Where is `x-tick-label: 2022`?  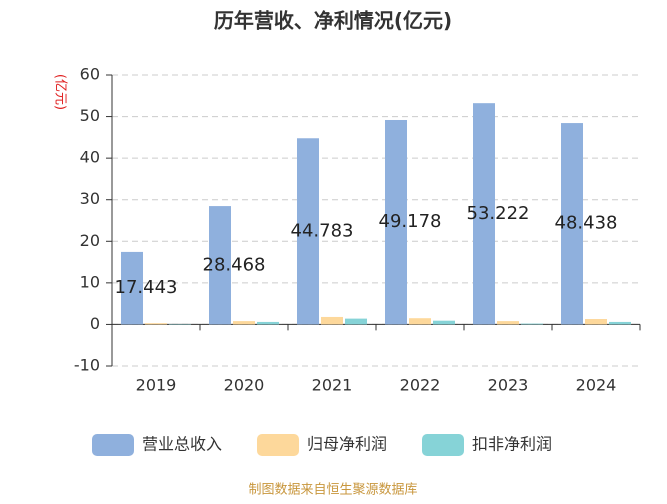
x-tick-label: 2022 is located at coordinates (420, 385).